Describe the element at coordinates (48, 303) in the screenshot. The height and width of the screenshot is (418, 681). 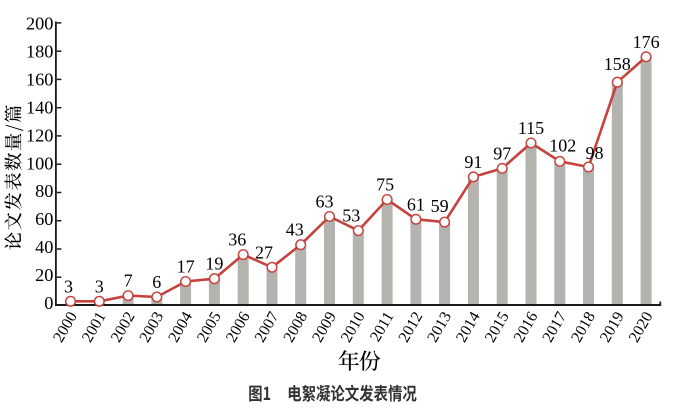
I see `svg-text: 0` at that location.